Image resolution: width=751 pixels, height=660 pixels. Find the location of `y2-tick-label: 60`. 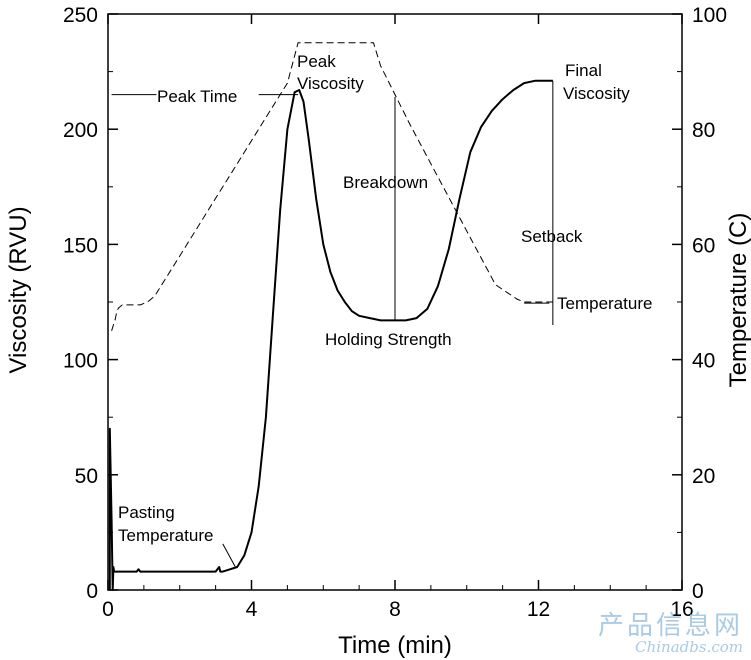

y2-tick-label: 60 is located at coordinates (703, 245).